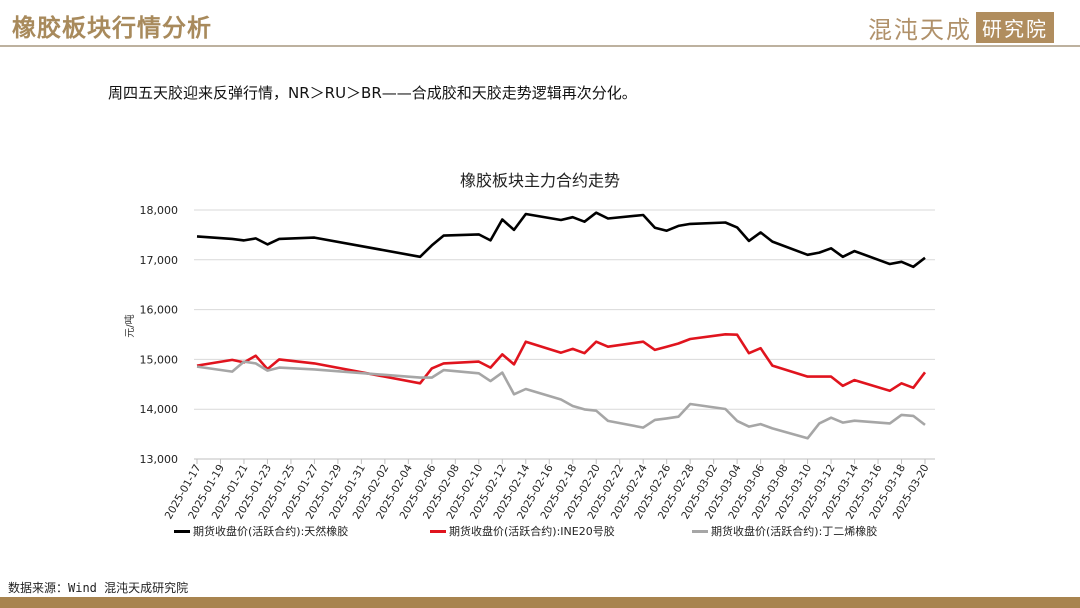  I want to click on y-axis-label: 元/吨, so click(129, 325).